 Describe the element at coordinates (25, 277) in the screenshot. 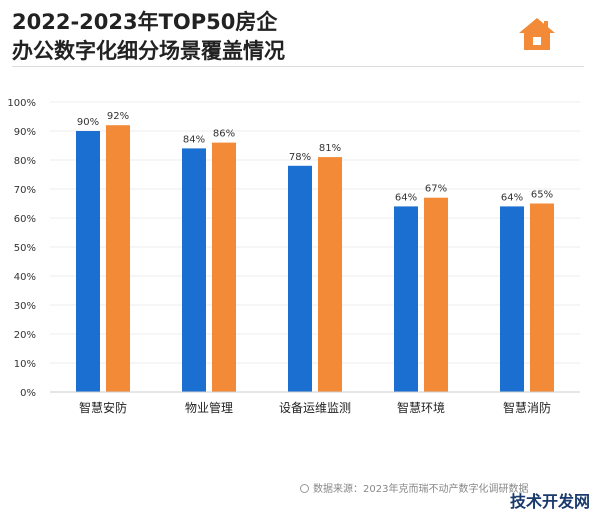

I see `y-tick-label: 40%` at that location.